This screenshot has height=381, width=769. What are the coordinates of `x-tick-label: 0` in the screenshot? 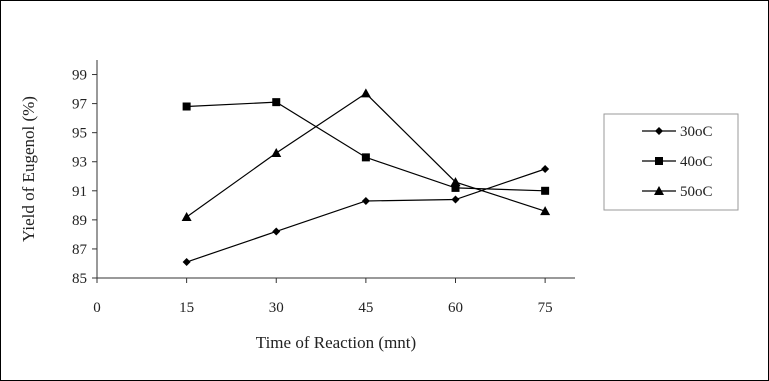 It's located at (97, 308).